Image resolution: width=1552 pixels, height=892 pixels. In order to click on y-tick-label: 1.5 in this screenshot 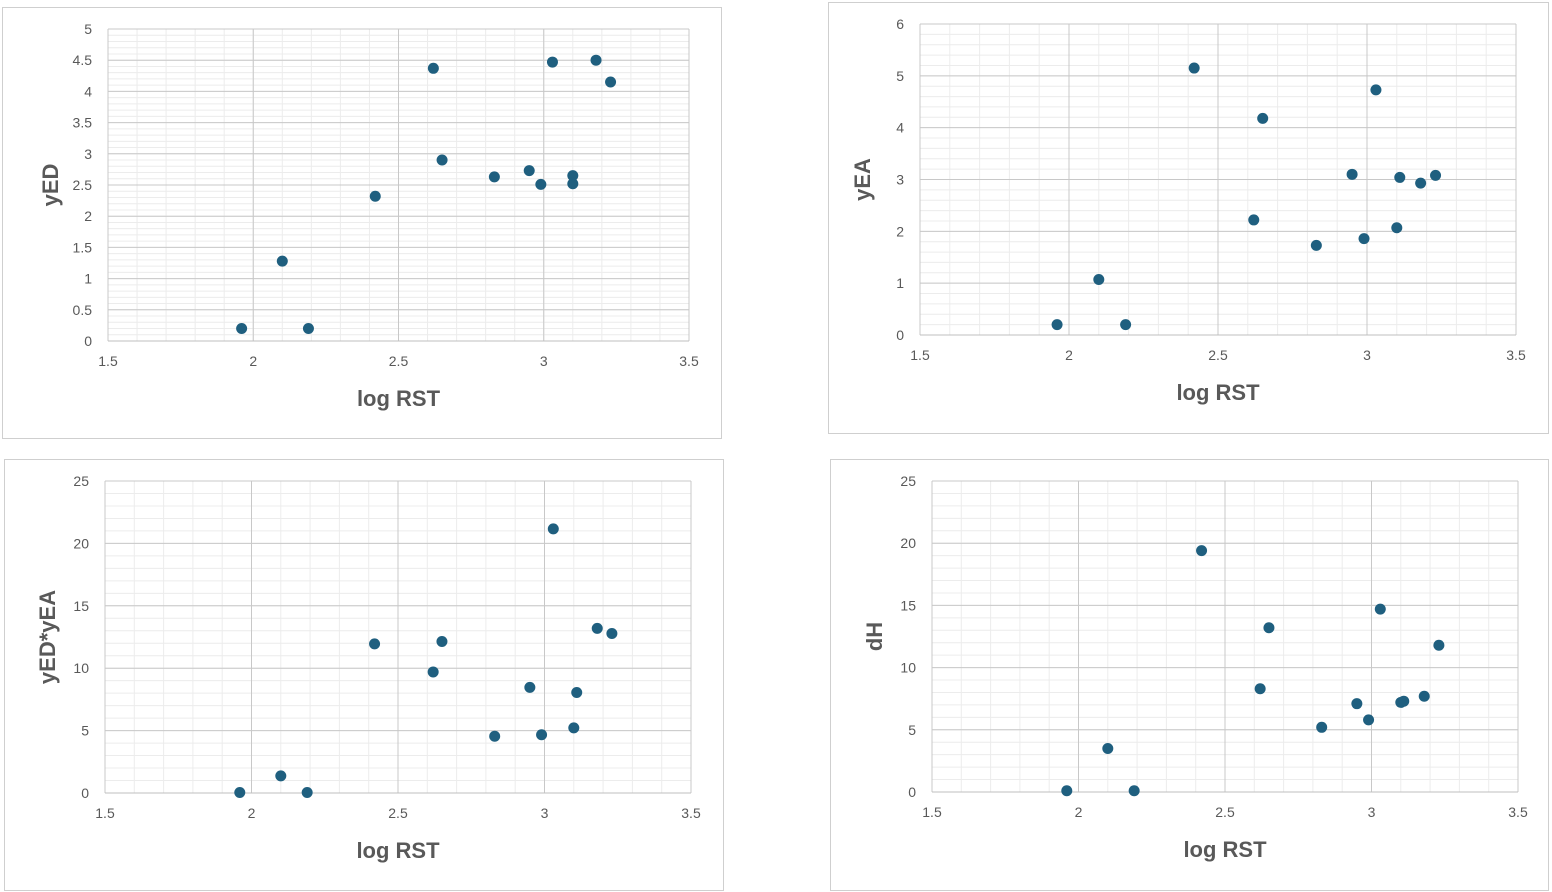, I will do `click(83, 247)`.